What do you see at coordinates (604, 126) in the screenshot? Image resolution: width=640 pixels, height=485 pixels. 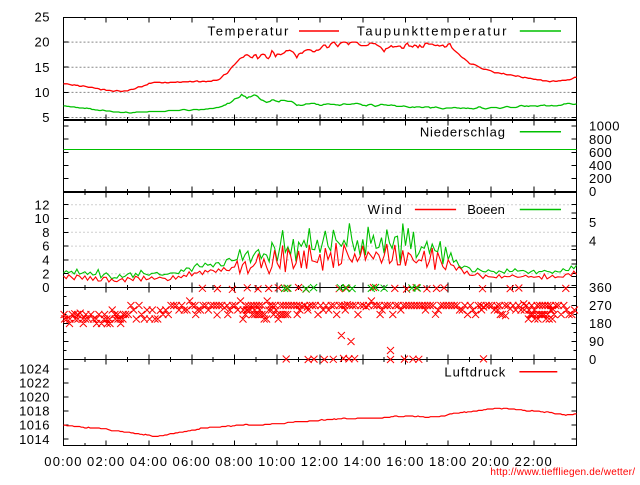 I see `svg-text: 1000` at bounding box center [604, 126].